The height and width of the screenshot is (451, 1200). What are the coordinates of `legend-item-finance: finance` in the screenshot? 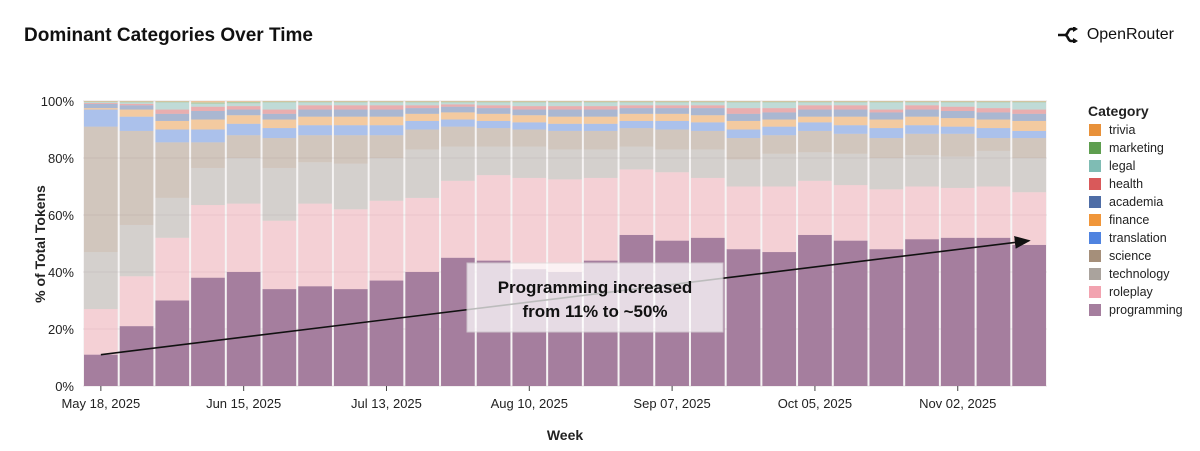 It's located at (1119, 220).